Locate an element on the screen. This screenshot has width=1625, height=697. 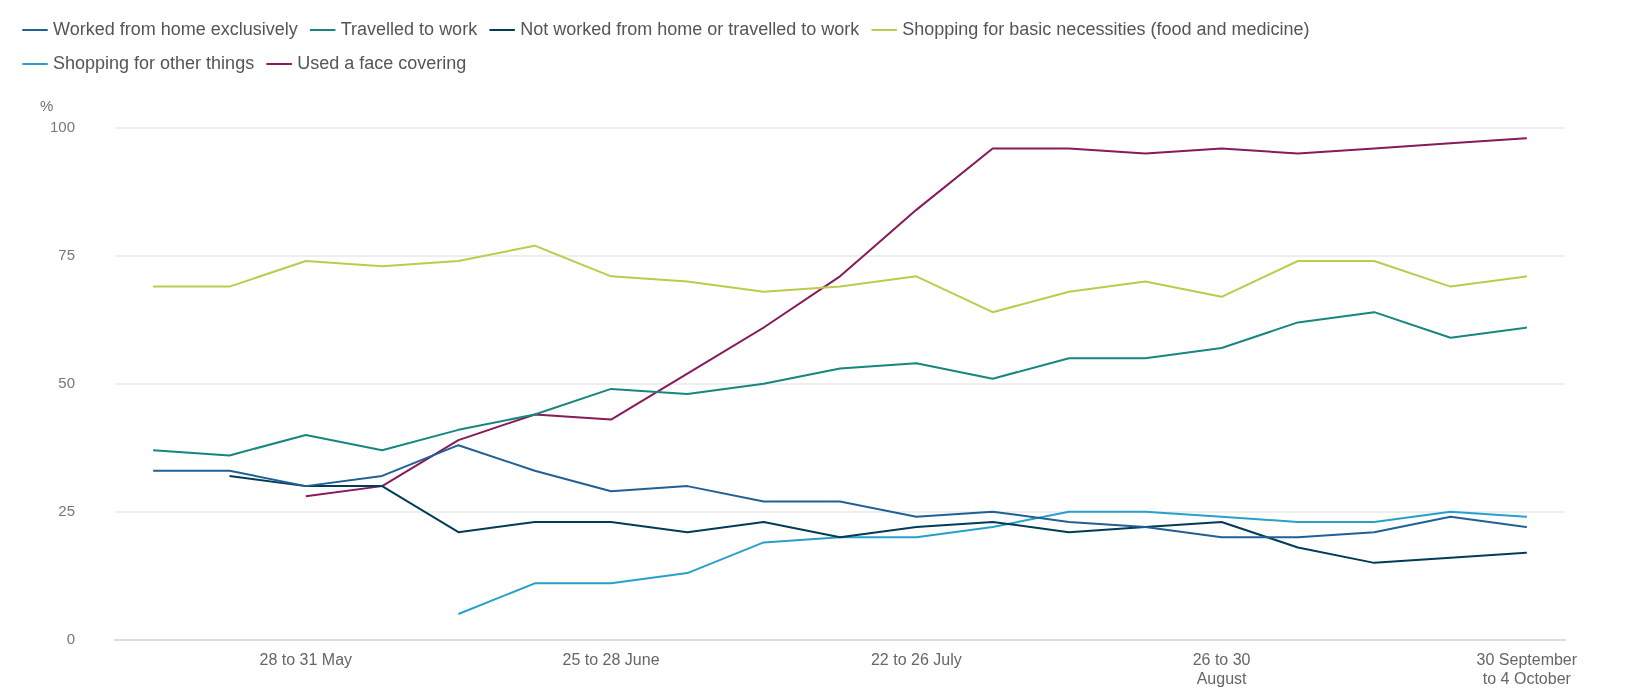
y-axis-title: % is located at coordinates (47, 105).